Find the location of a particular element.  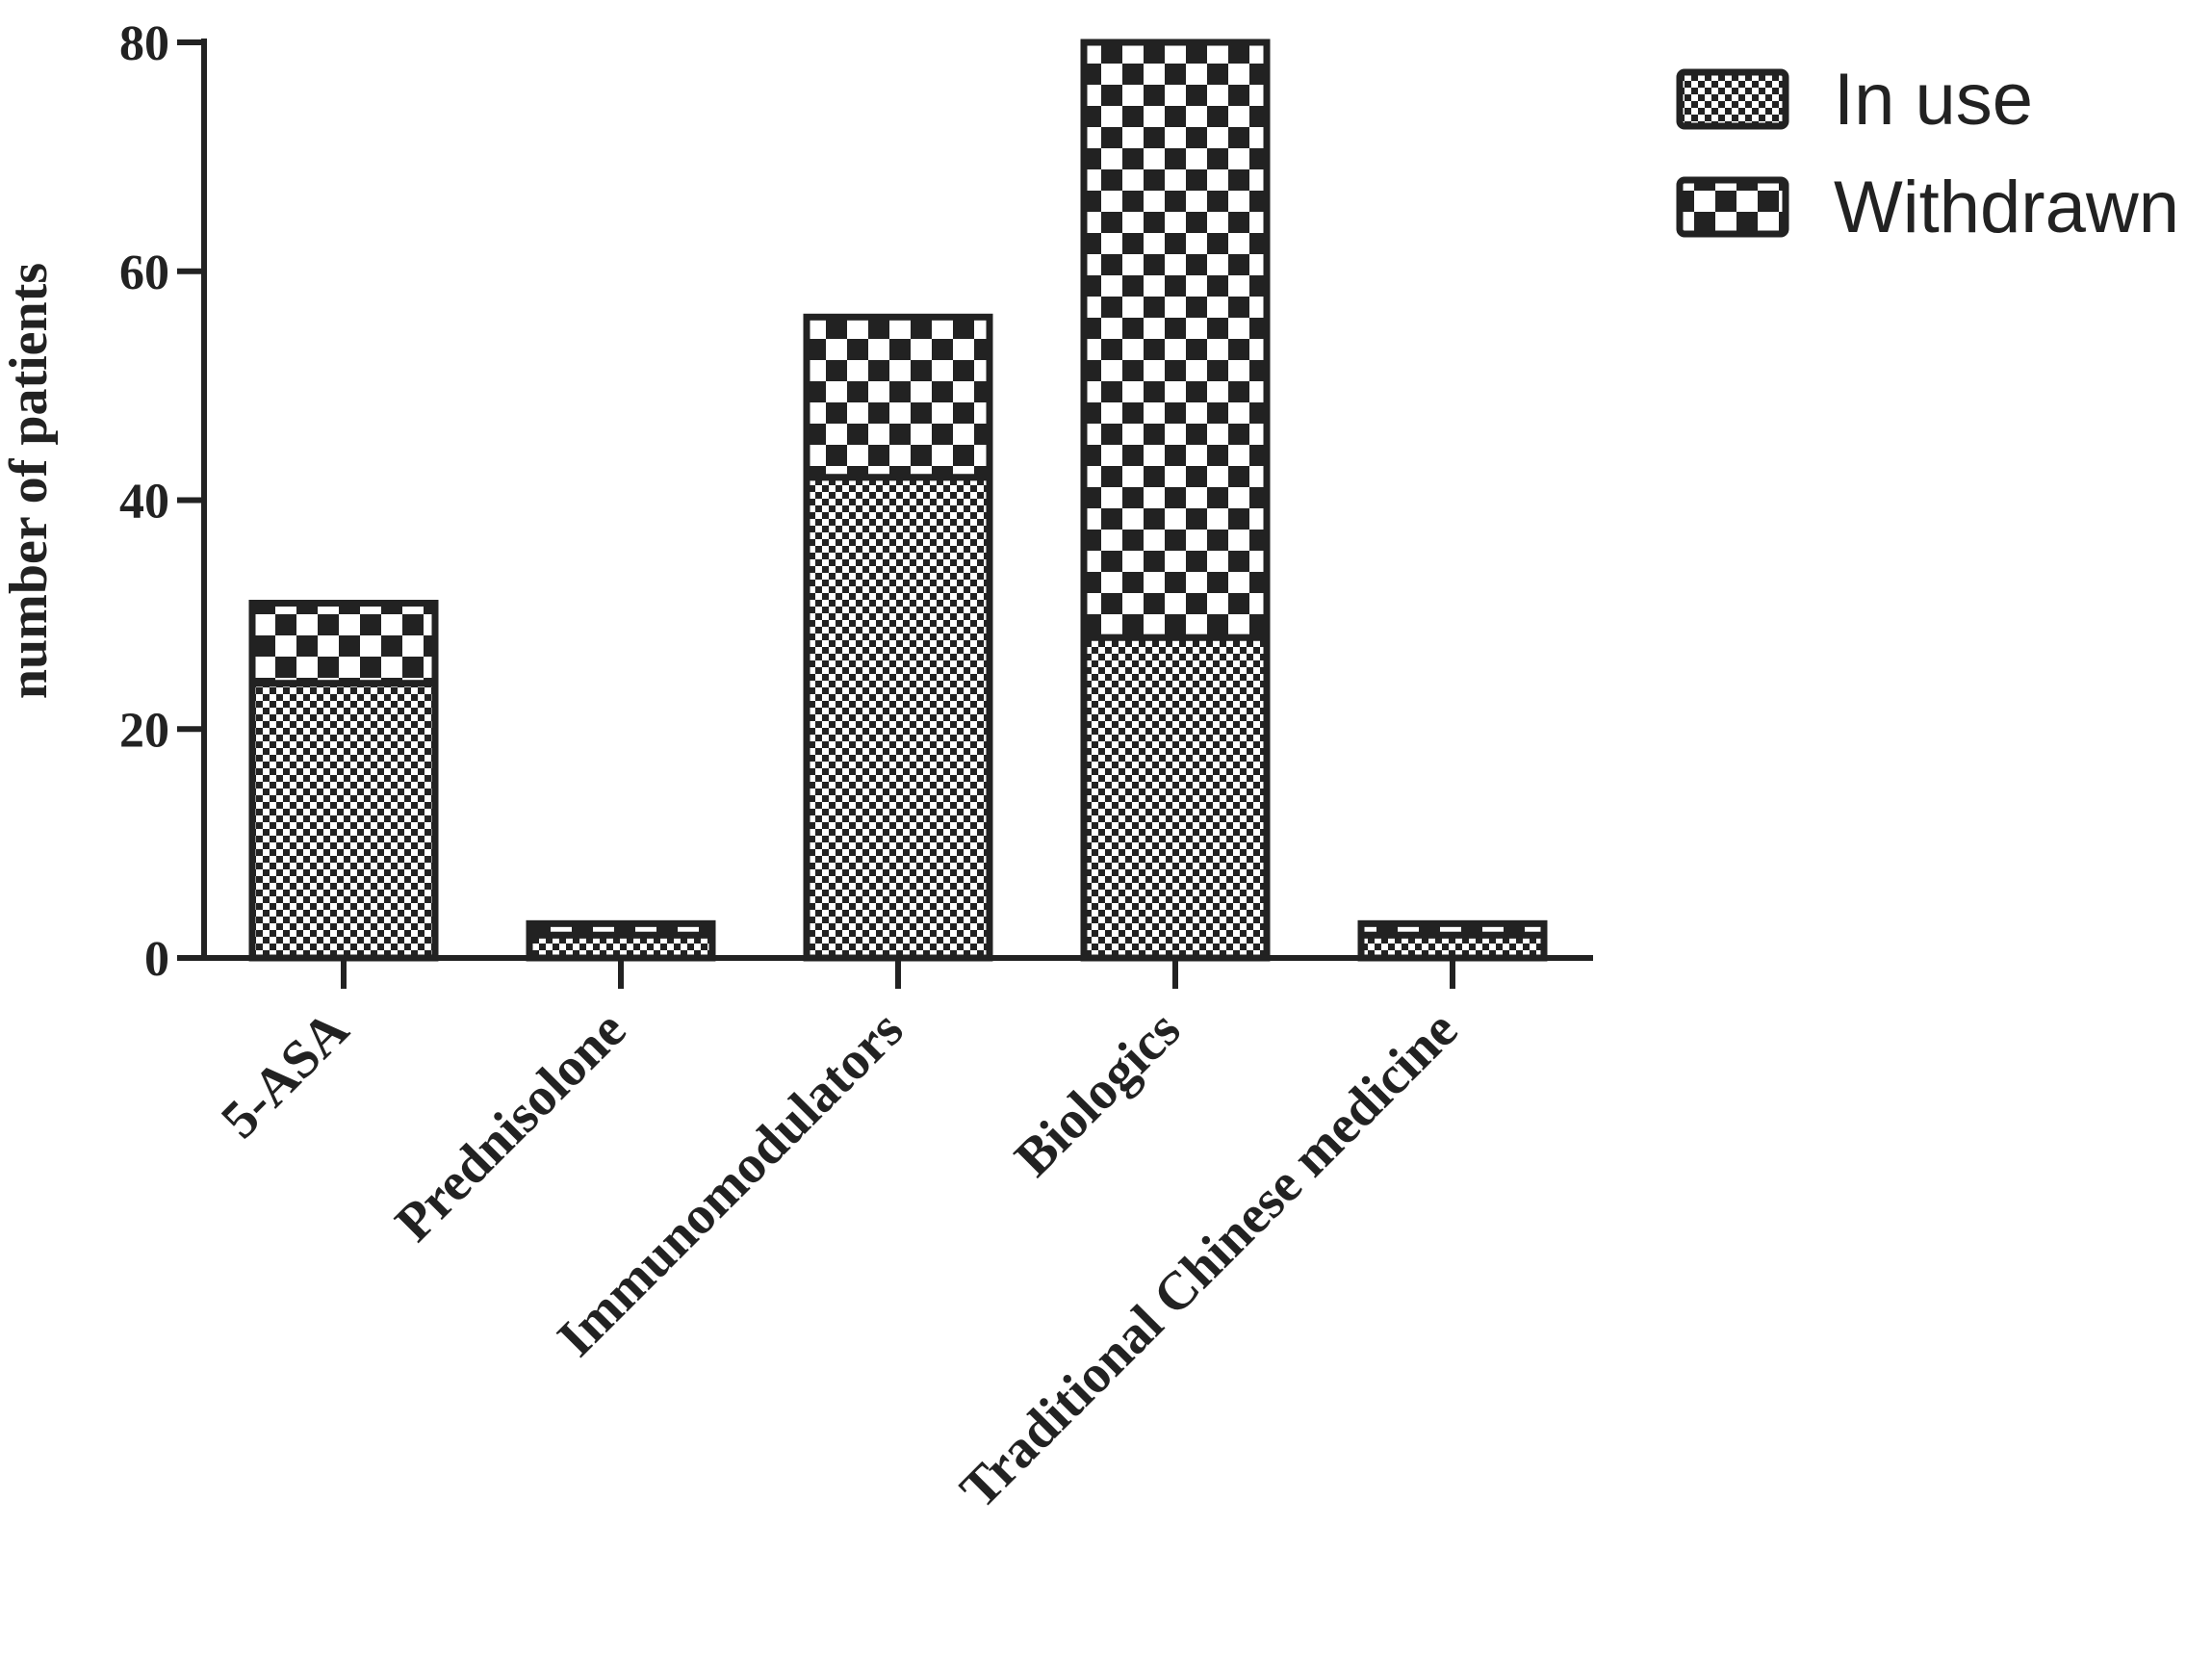

y-tick-label-1: 0 is located at coordinates (156, 959).